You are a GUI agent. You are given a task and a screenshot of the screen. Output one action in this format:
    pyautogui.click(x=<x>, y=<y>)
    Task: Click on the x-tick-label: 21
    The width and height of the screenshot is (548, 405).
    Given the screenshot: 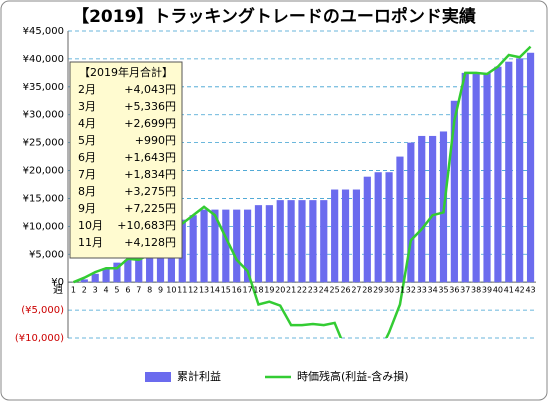 What is the action you would take?
    pyautogui.click(x=291, y=290)
    